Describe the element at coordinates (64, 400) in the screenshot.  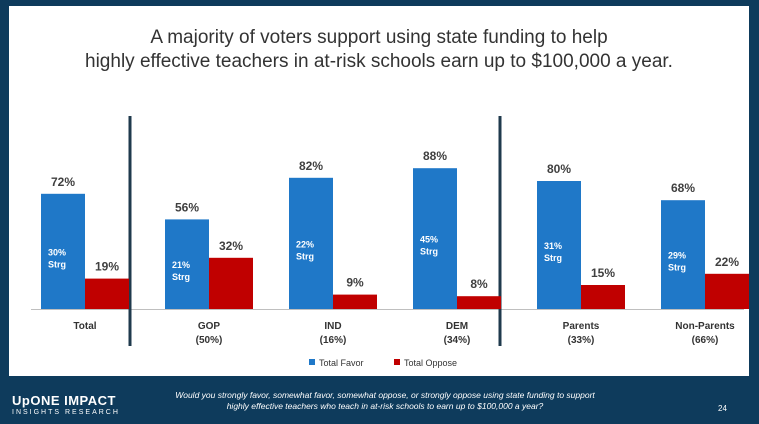
I see `logo-line-1: UpONE IMPACT` at that location.